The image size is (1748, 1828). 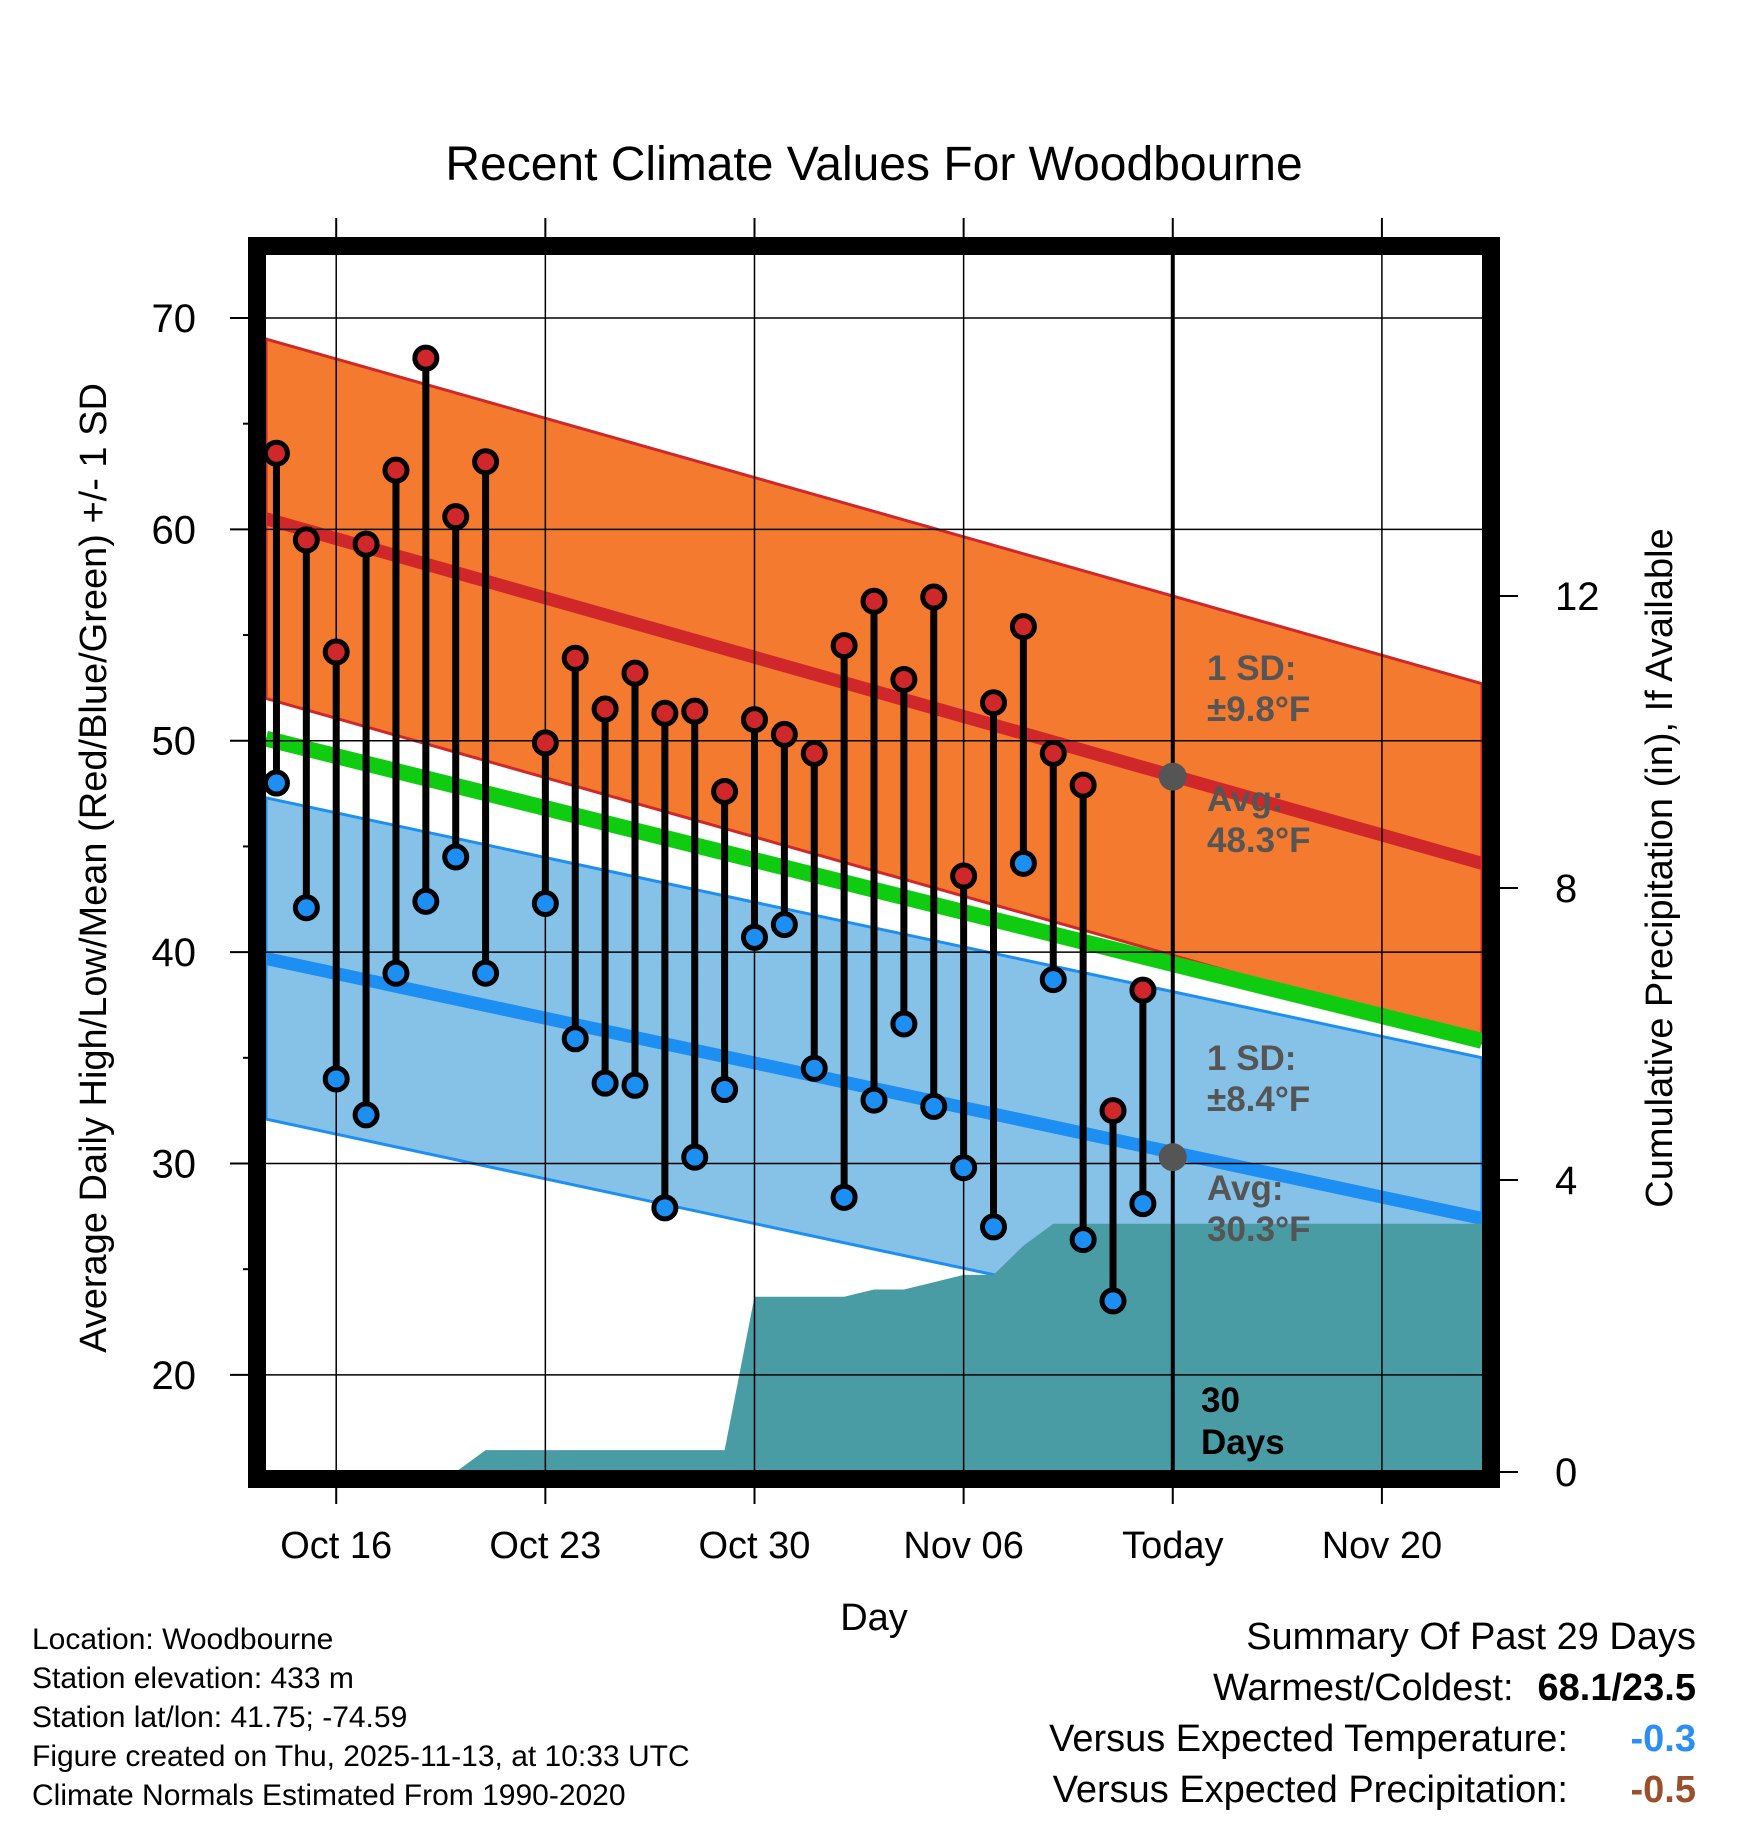 What do you see at coordinates (1471, 1637) in the screenshot?
I see `summary-heading: Summary Of Past 29 Days` at bounding box center [1471, 1637].